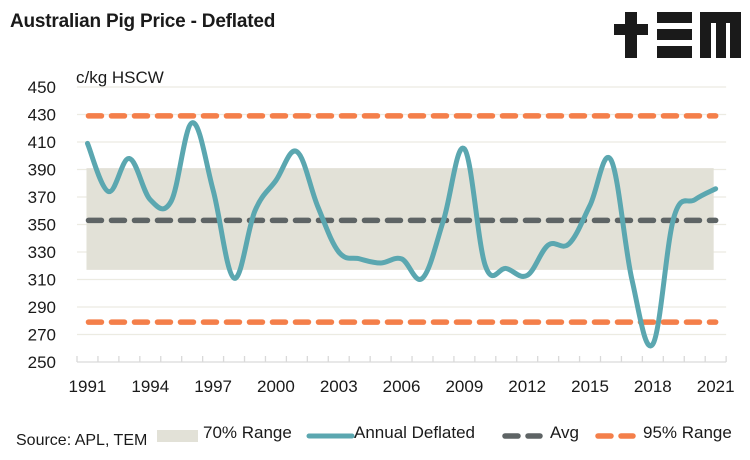 Image resolution: width=750 pixels, height=460 pixels. I want to click on source-note: Source: APL, TEM, so click(82, 440).